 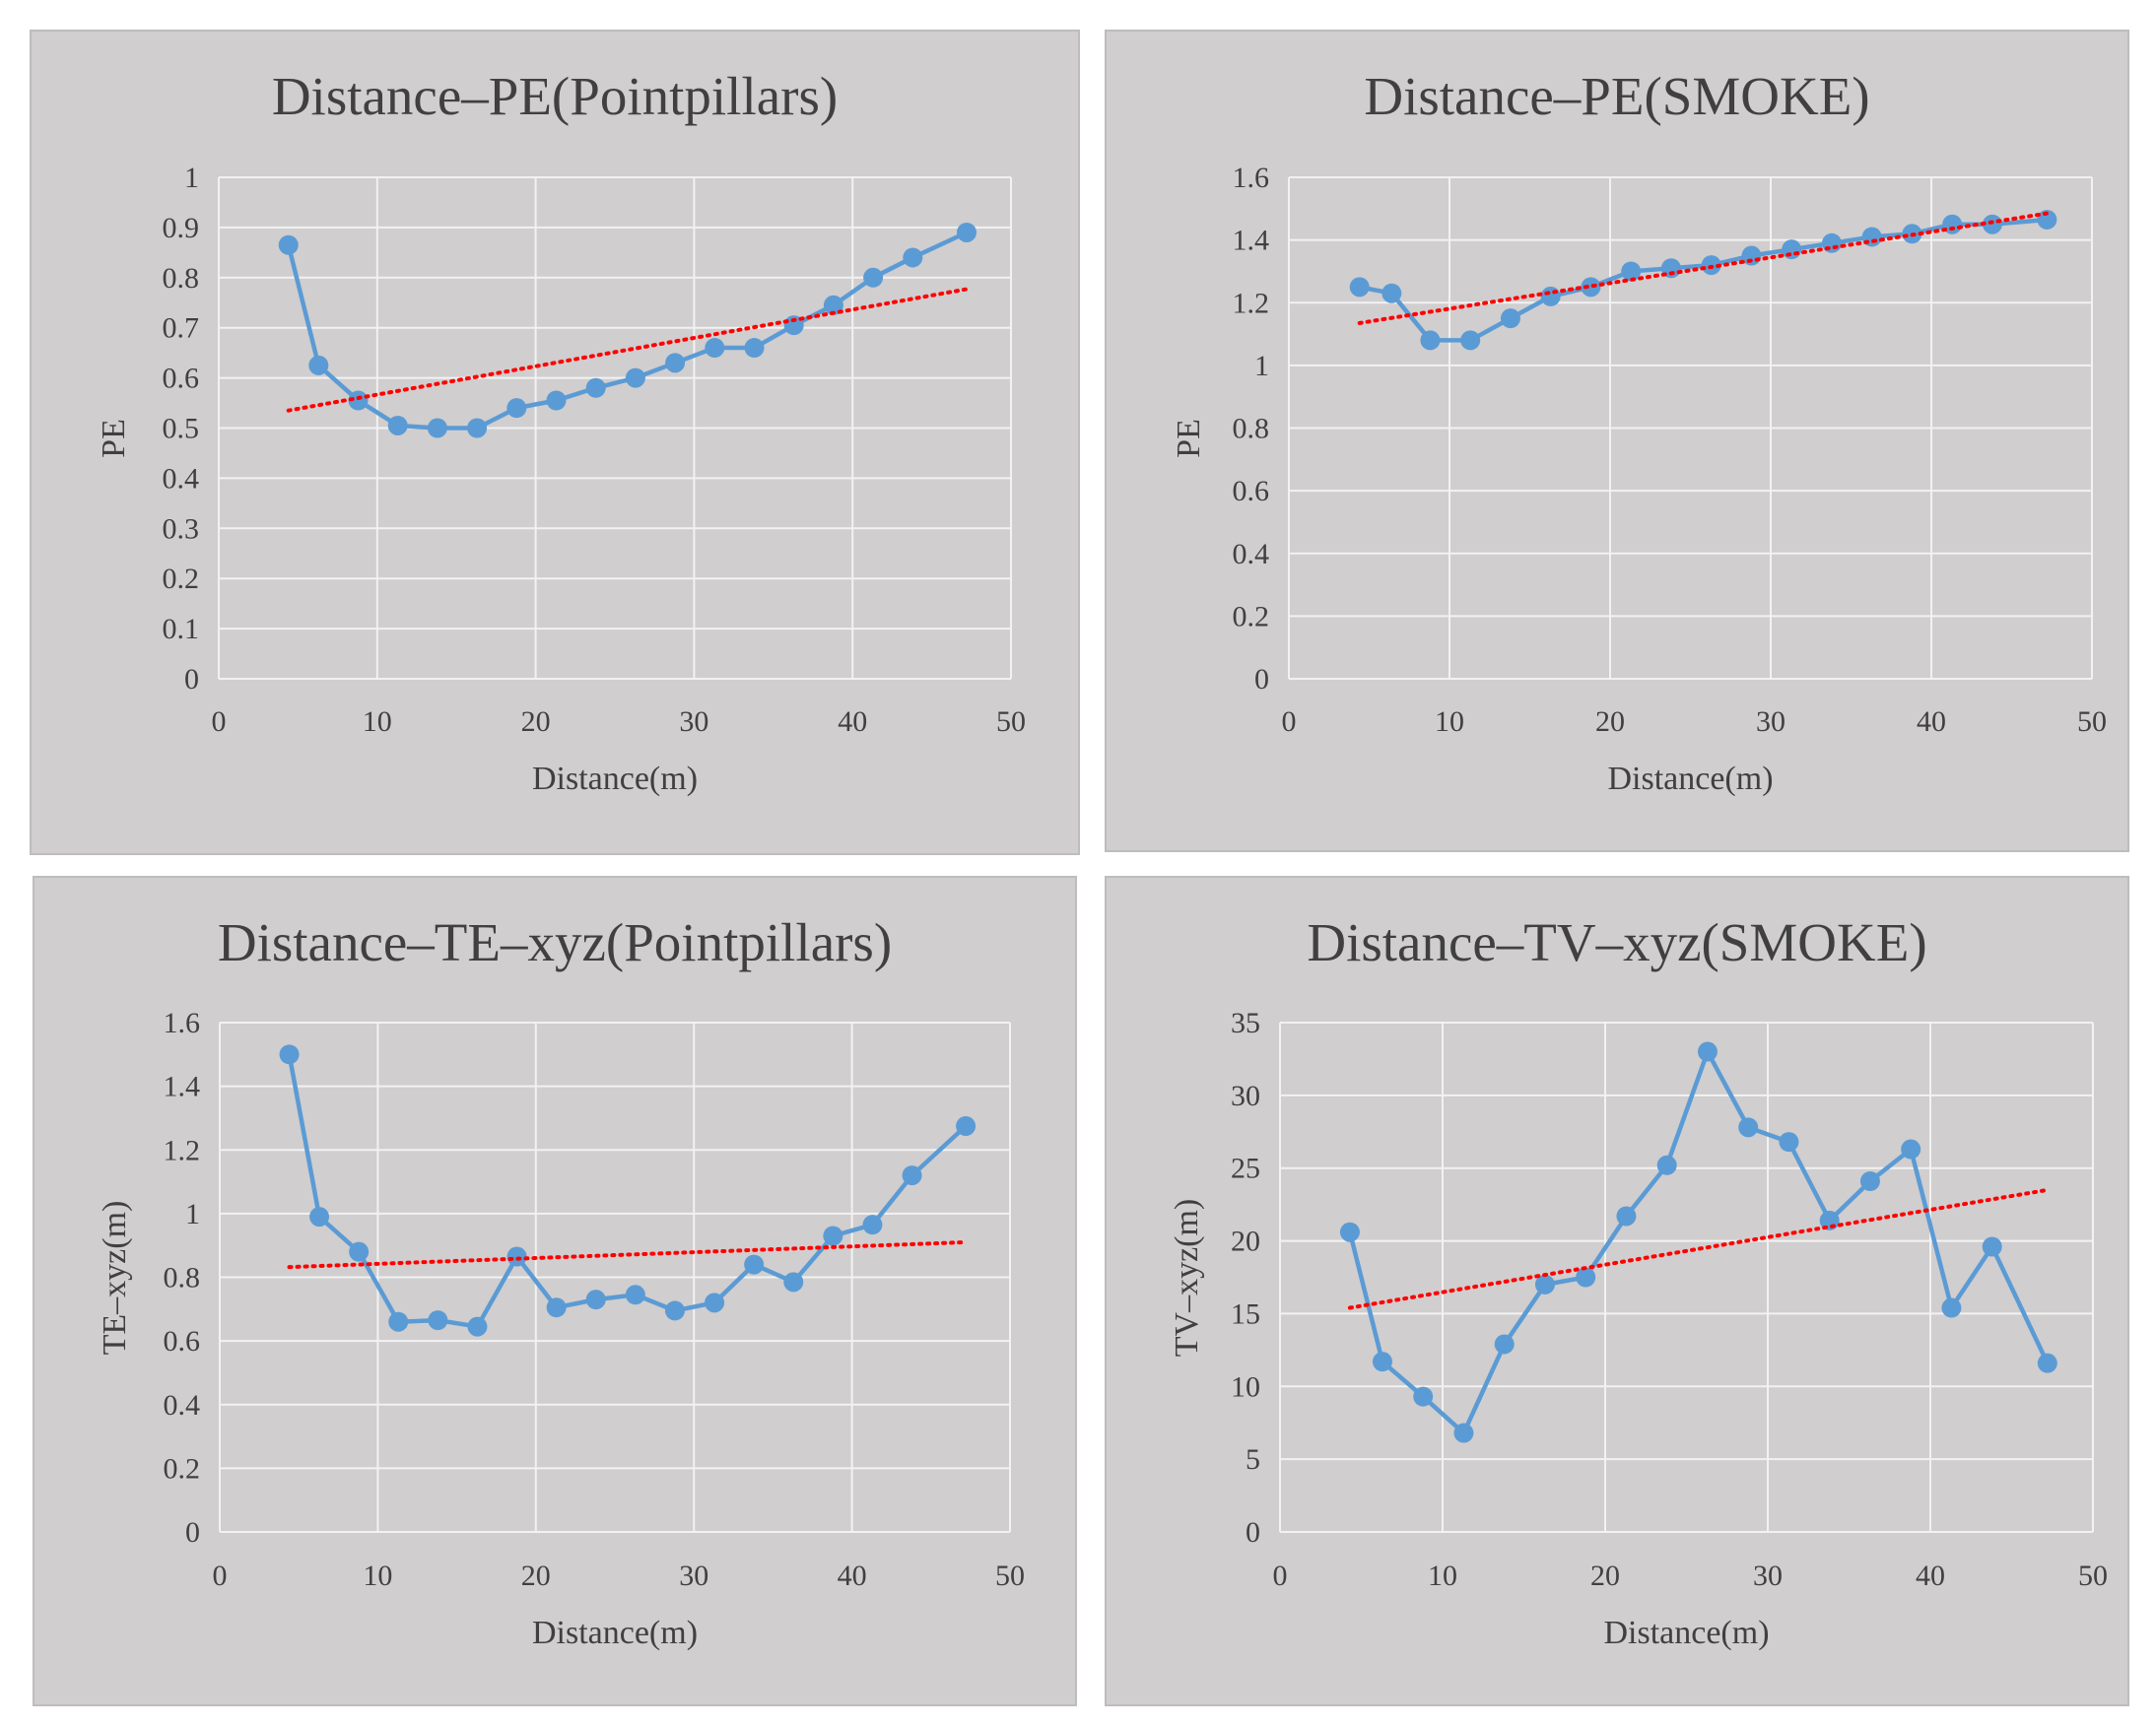 What do you see at coordinates (1246, 1096) in the screenshot?
I see `y-tick-label: 30` at bounding box center [1246, 1096].